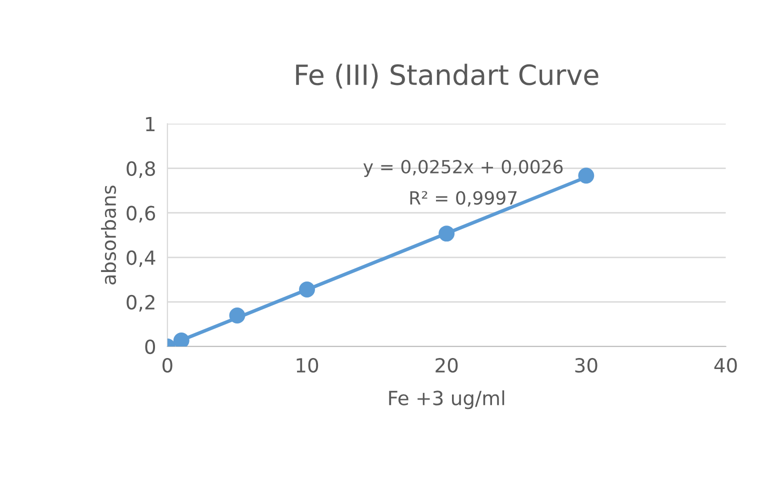 The height and width of the screenshot is (495, 768). Describe the element at coordinates (463, 169) in the screenshot. I see `annotation: y = 0,0252x + 0,0026` at that location.